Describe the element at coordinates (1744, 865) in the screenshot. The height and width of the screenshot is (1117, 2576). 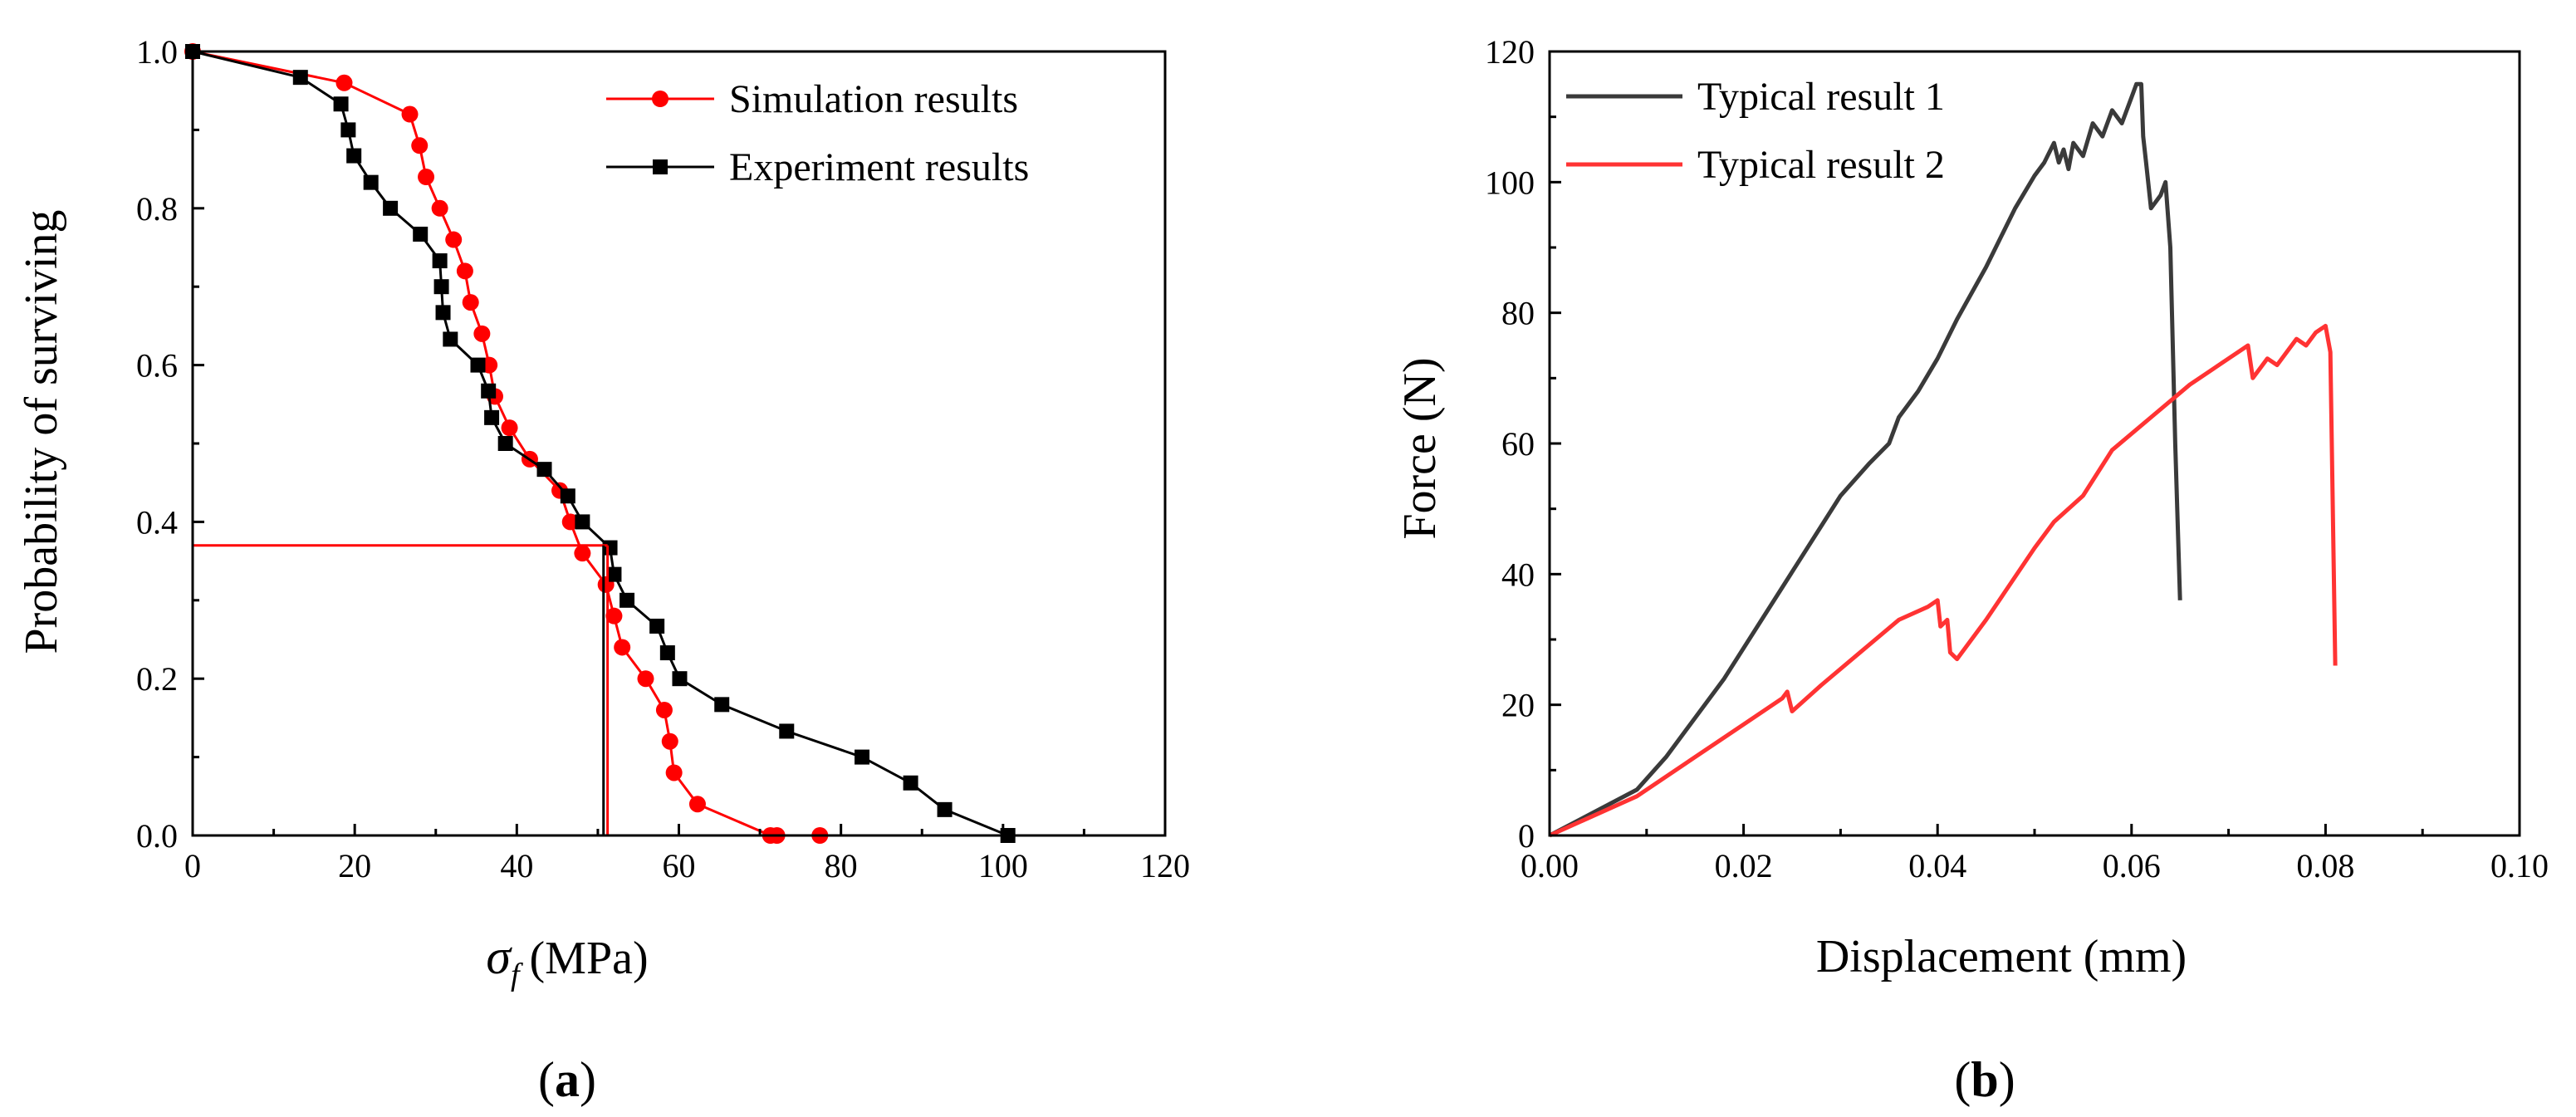
I see `x-tick-label: 0.02` at that location.